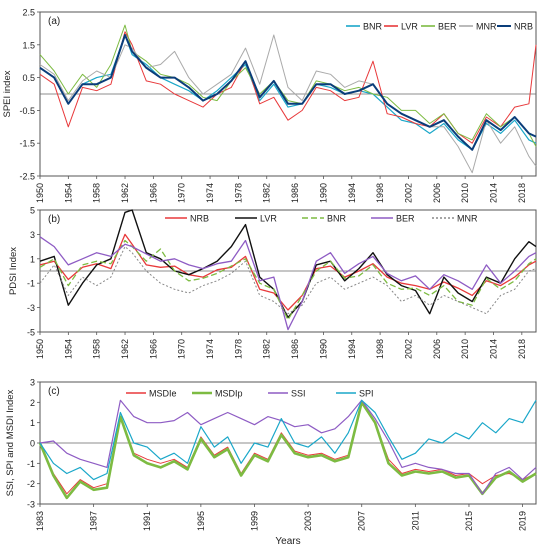  Describe the element at coordinates (32, 211) in the screenshot. I see `y-tick-label: 5` at that location.